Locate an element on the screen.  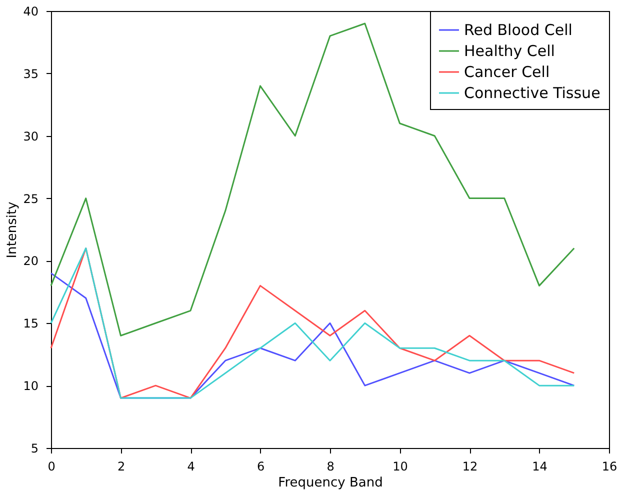
legend-label: Connective Tissue is located at coordinates (532, 93).